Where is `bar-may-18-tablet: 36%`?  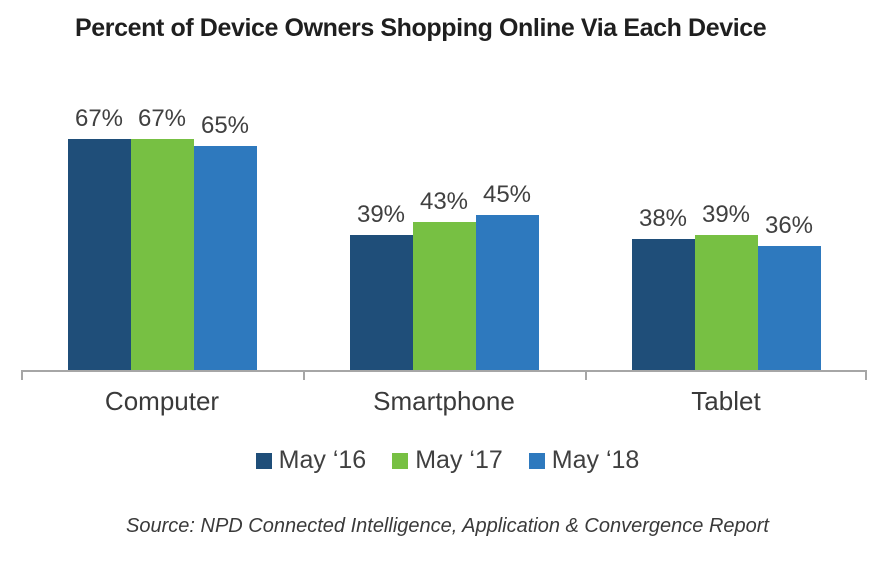
bar-may-18-tablet: 36% is located at coordinates (789, 291).